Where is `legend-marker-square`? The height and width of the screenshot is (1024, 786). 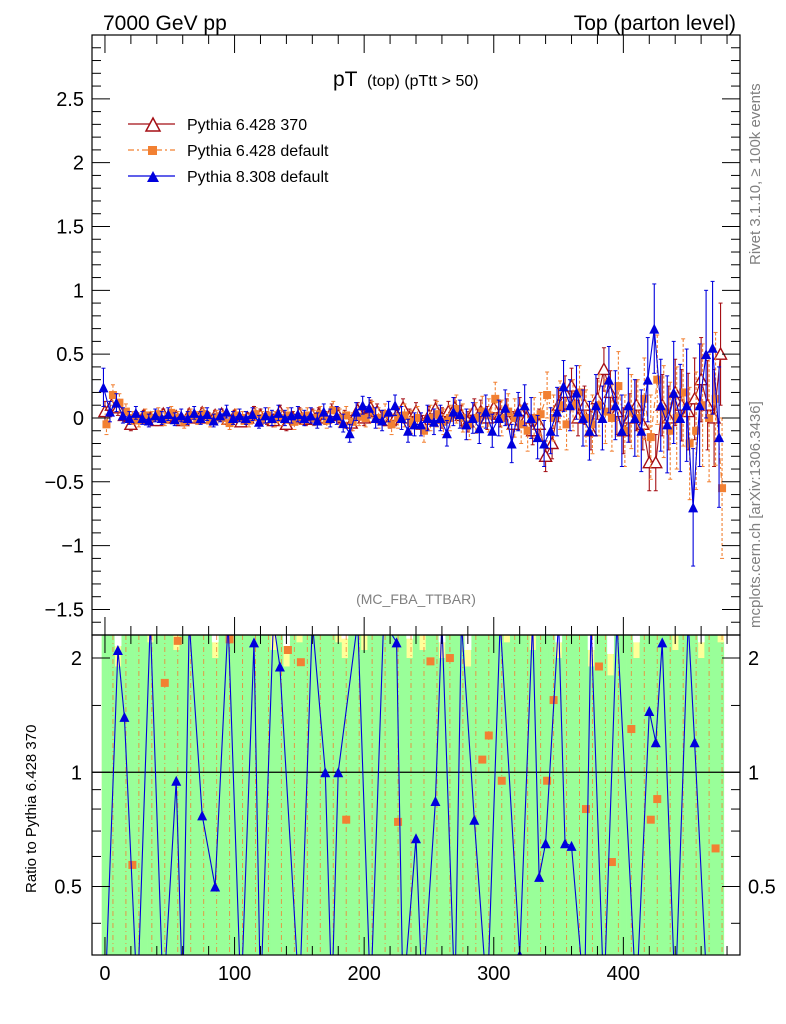 legend-marker-square is located at coordinates (152, 150).